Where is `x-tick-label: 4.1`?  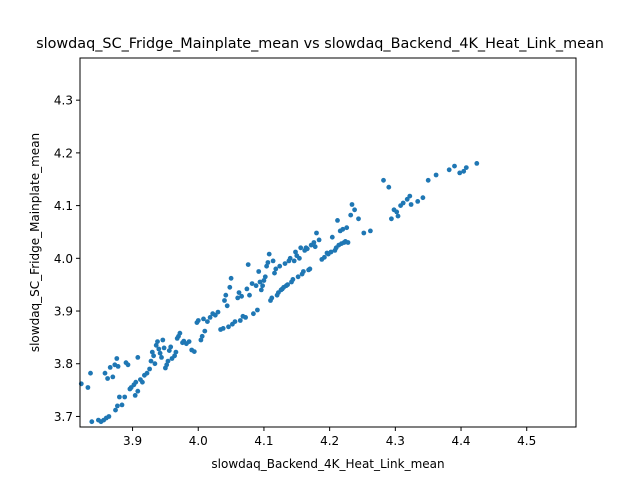
x-tick-label: 4.1 is located at coordinates (263, 441).